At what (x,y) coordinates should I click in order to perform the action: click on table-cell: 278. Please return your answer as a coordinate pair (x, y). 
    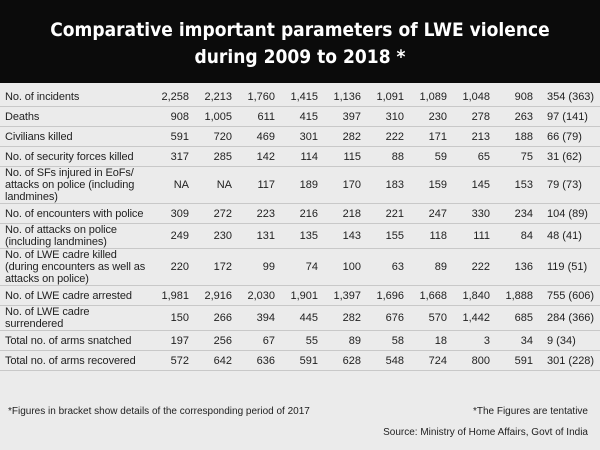
    Looking at the image, I should click on (472, 116).